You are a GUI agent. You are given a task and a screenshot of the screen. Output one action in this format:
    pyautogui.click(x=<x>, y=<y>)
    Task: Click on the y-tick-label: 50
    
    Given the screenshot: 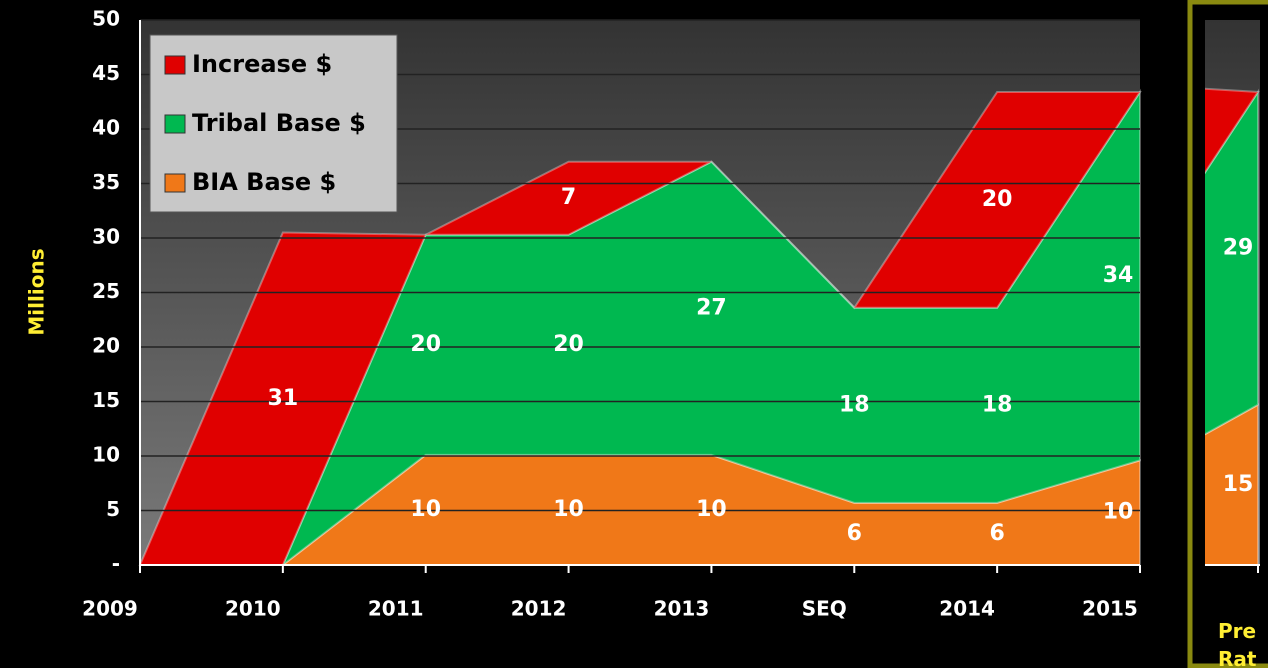 What is the action you would take?
    pyautogui.click(x=106, y=19)
    